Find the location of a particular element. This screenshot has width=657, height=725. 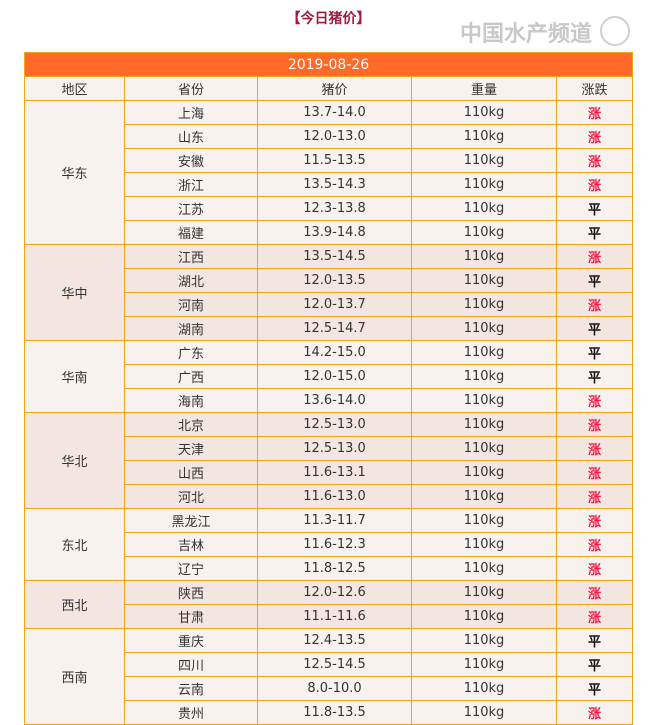

table-row: 华中 江西 13.5-14.5 110kg 涨 is located at coordinates (329, 292).